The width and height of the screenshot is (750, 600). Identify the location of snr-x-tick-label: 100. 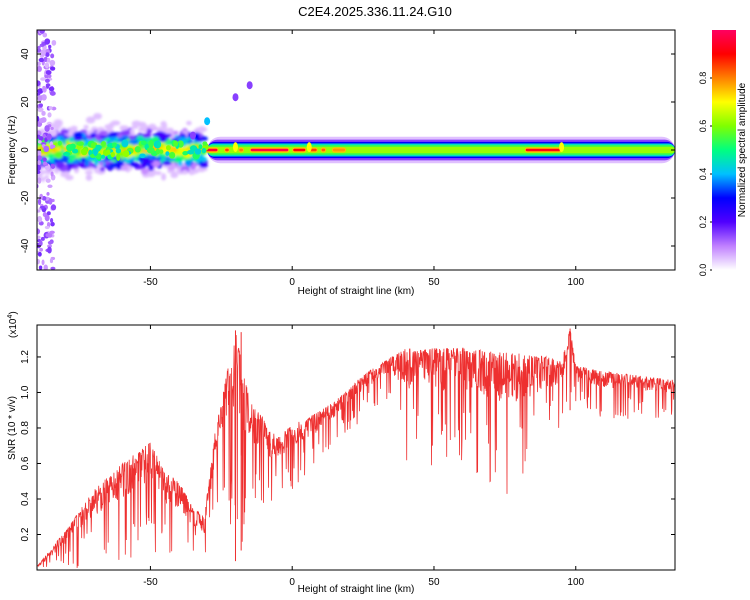
(575, 582).